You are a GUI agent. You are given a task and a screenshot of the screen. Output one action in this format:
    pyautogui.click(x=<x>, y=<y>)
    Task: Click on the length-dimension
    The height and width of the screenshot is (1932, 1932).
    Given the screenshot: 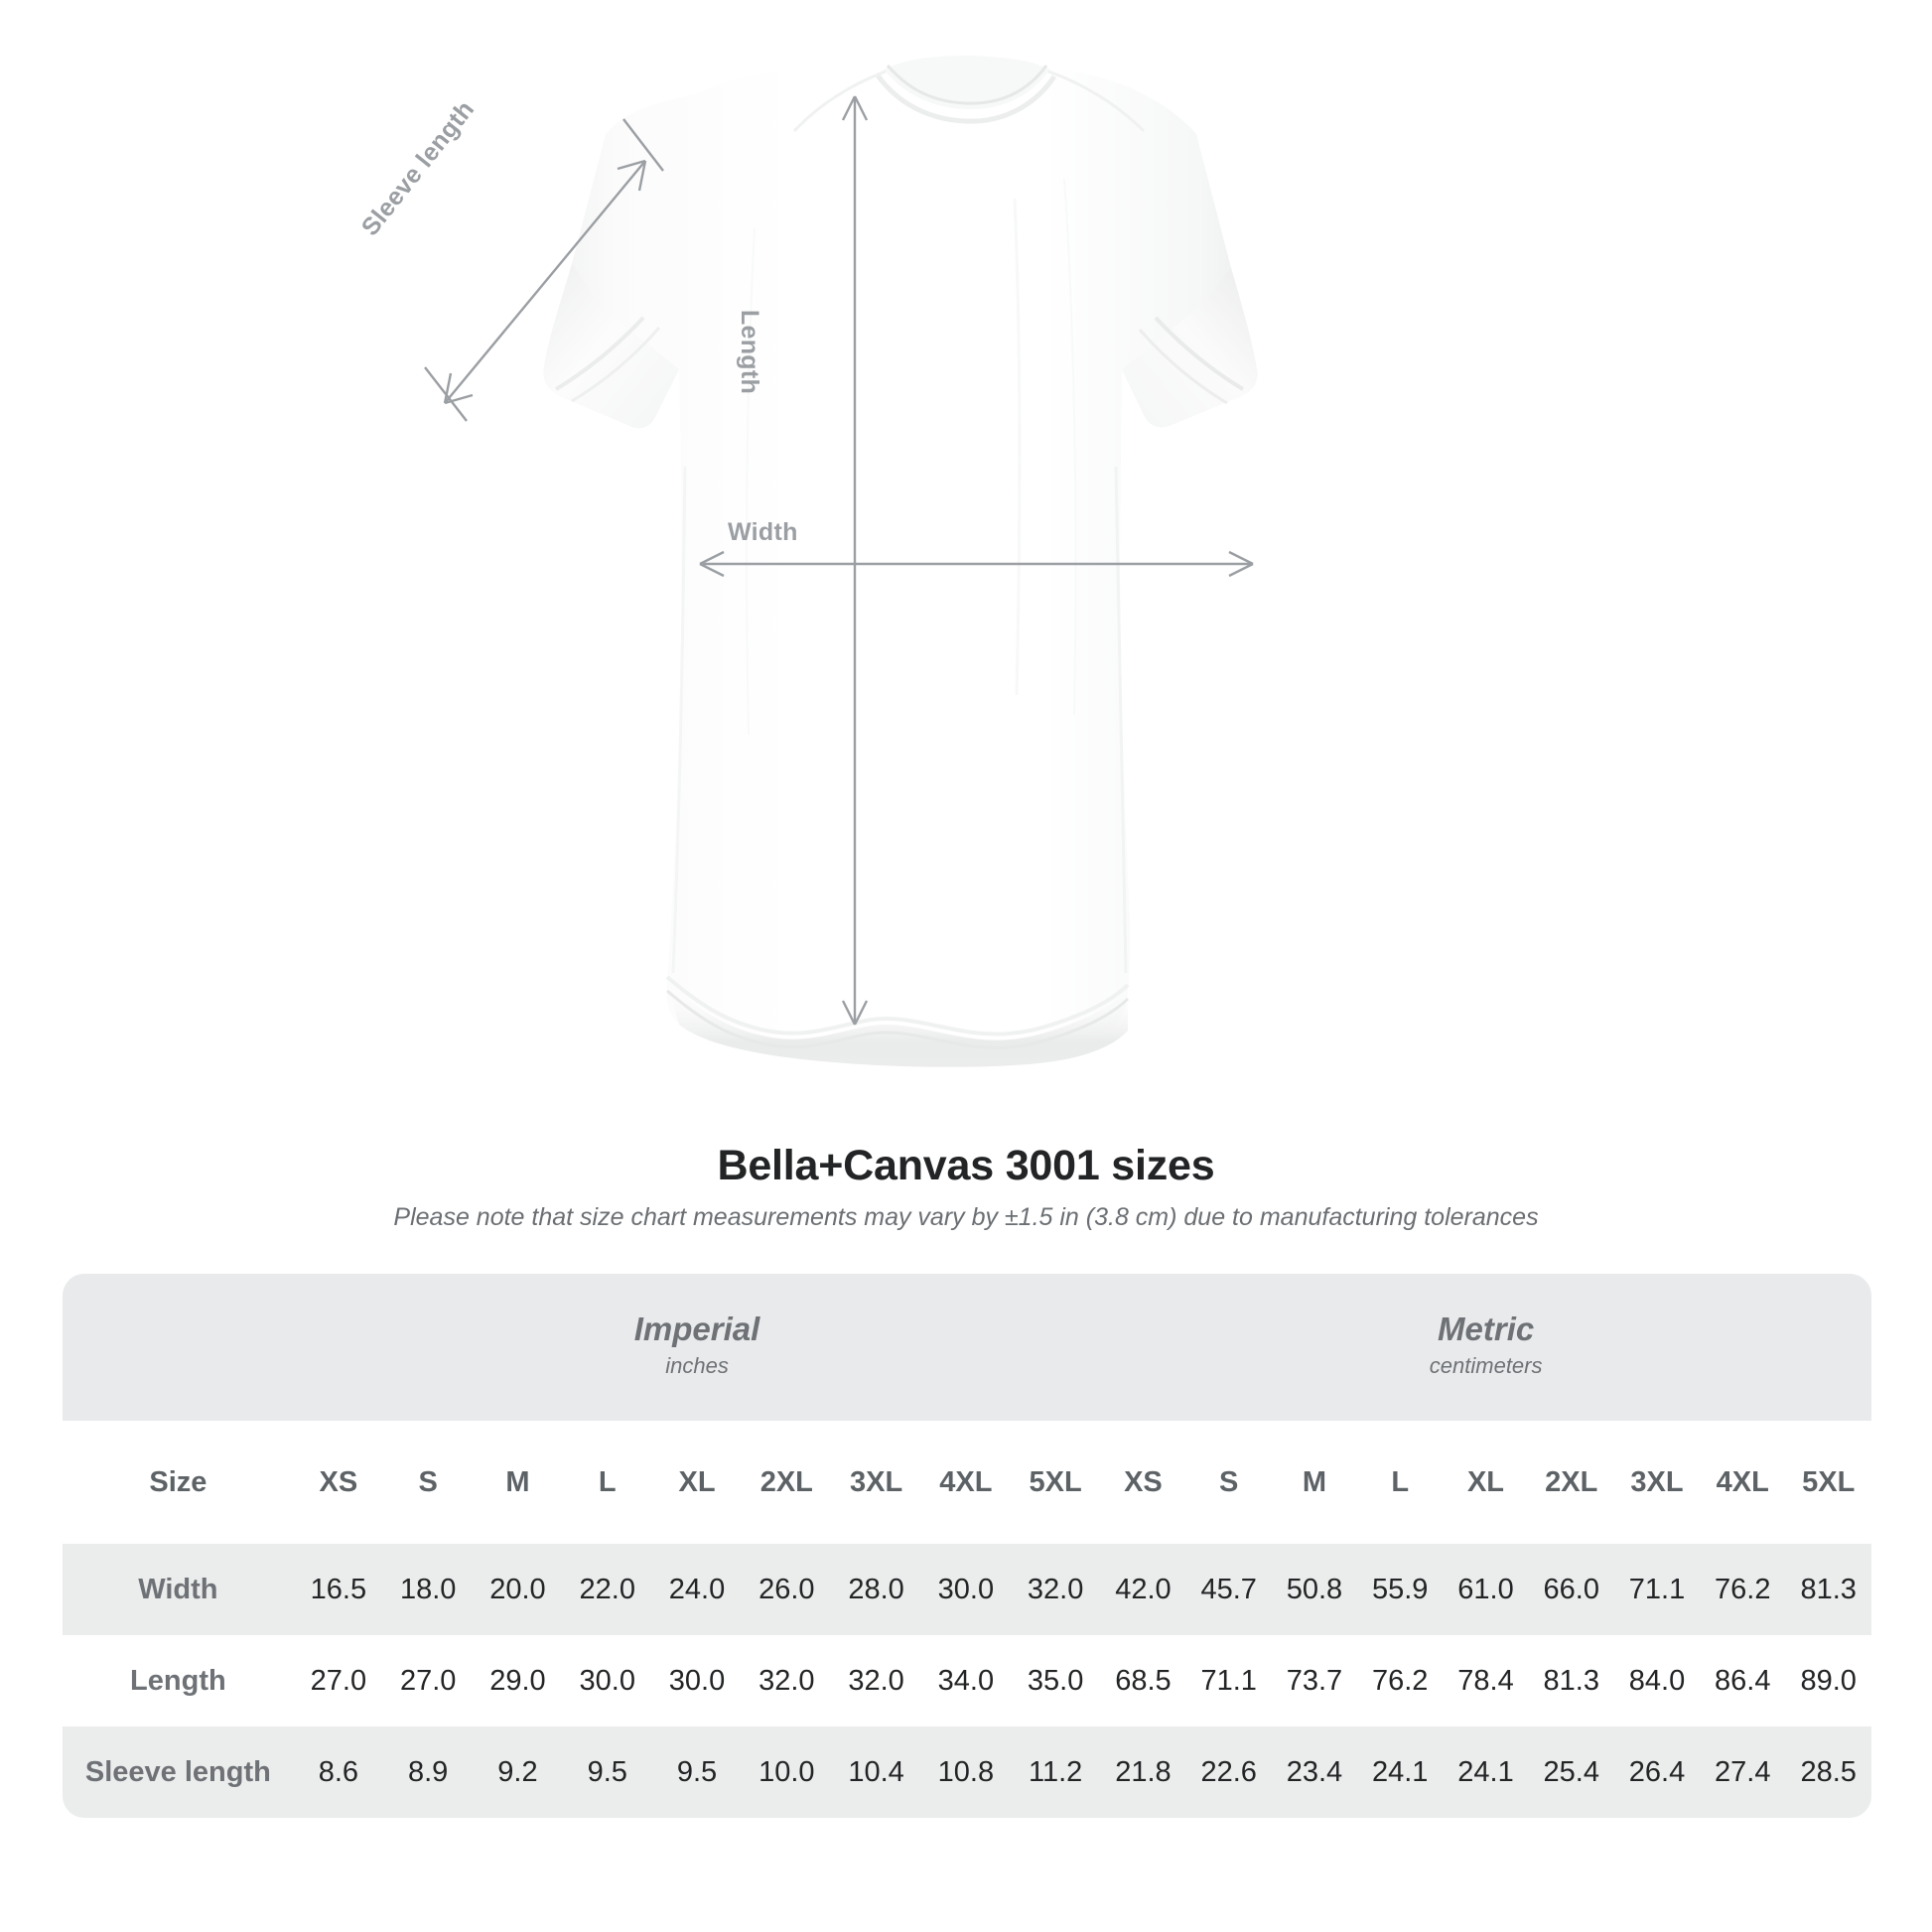 What is the action you would take?
    pyautogui.click(x=855, y=561)
    